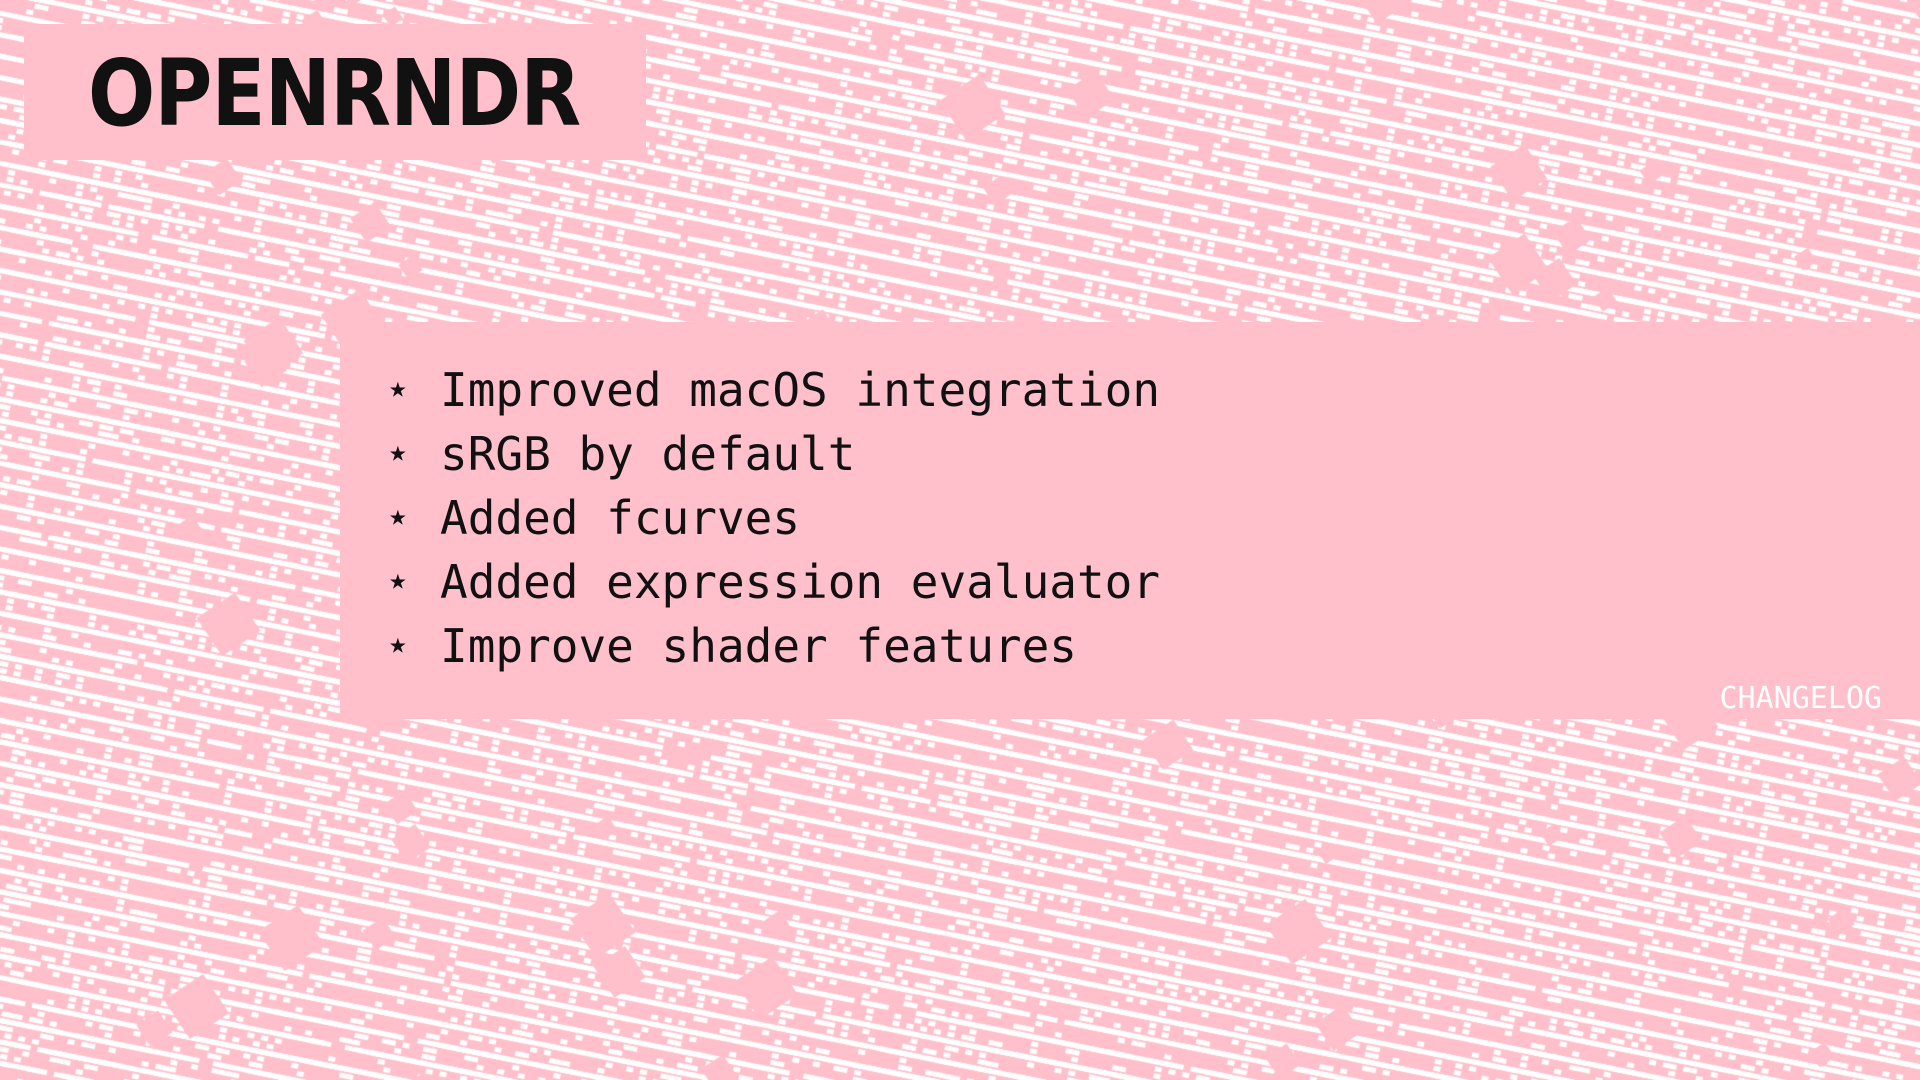 Image resolution: width=1920 pixels, height=1080 pixels. I want to click on list-item-text: Added expression evaluator, so click(800, 582).